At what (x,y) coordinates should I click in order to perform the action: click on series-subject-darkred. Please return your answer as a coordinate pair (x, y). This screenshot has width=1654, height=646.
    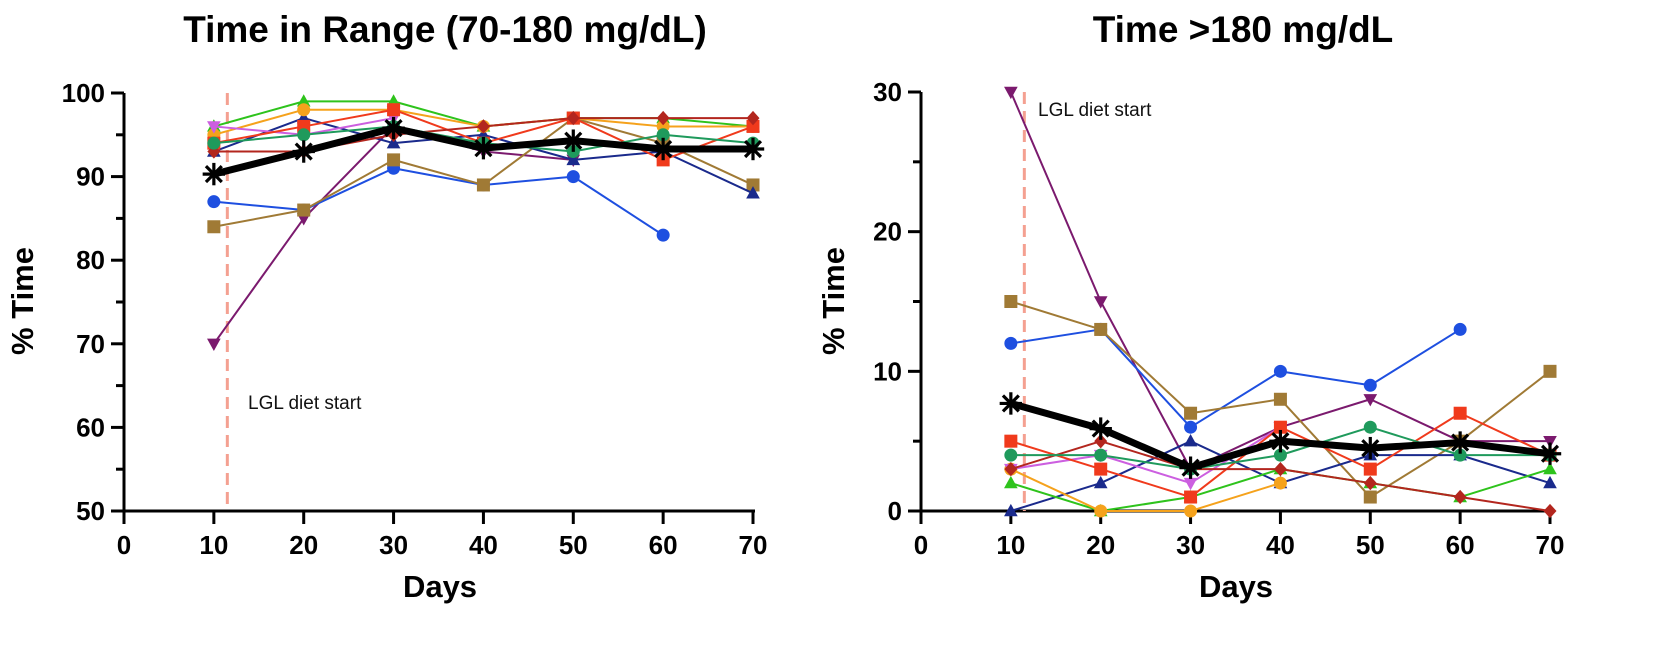
    Looking at the image, I should click on (1280, 476).